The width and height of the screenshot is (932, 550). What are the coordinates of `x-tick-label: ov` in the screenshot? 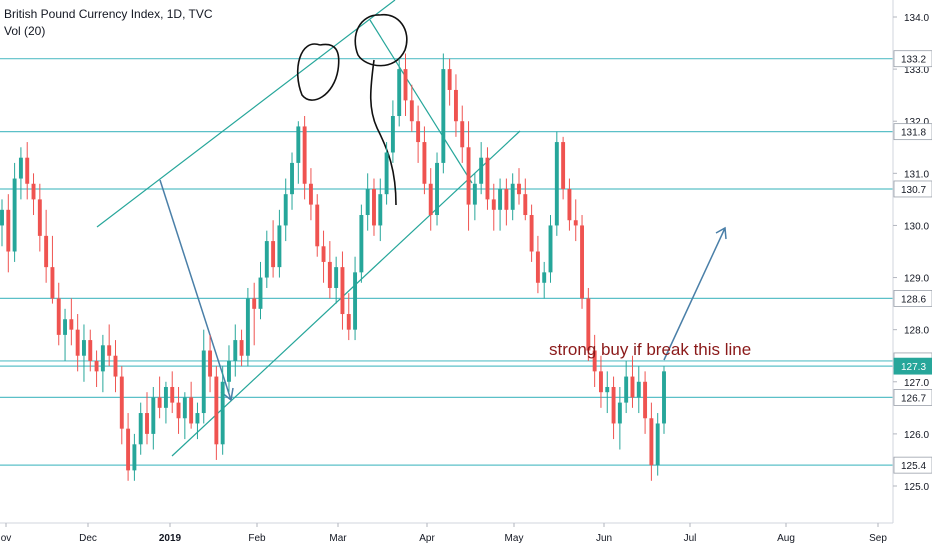 It's located at (6, 538).